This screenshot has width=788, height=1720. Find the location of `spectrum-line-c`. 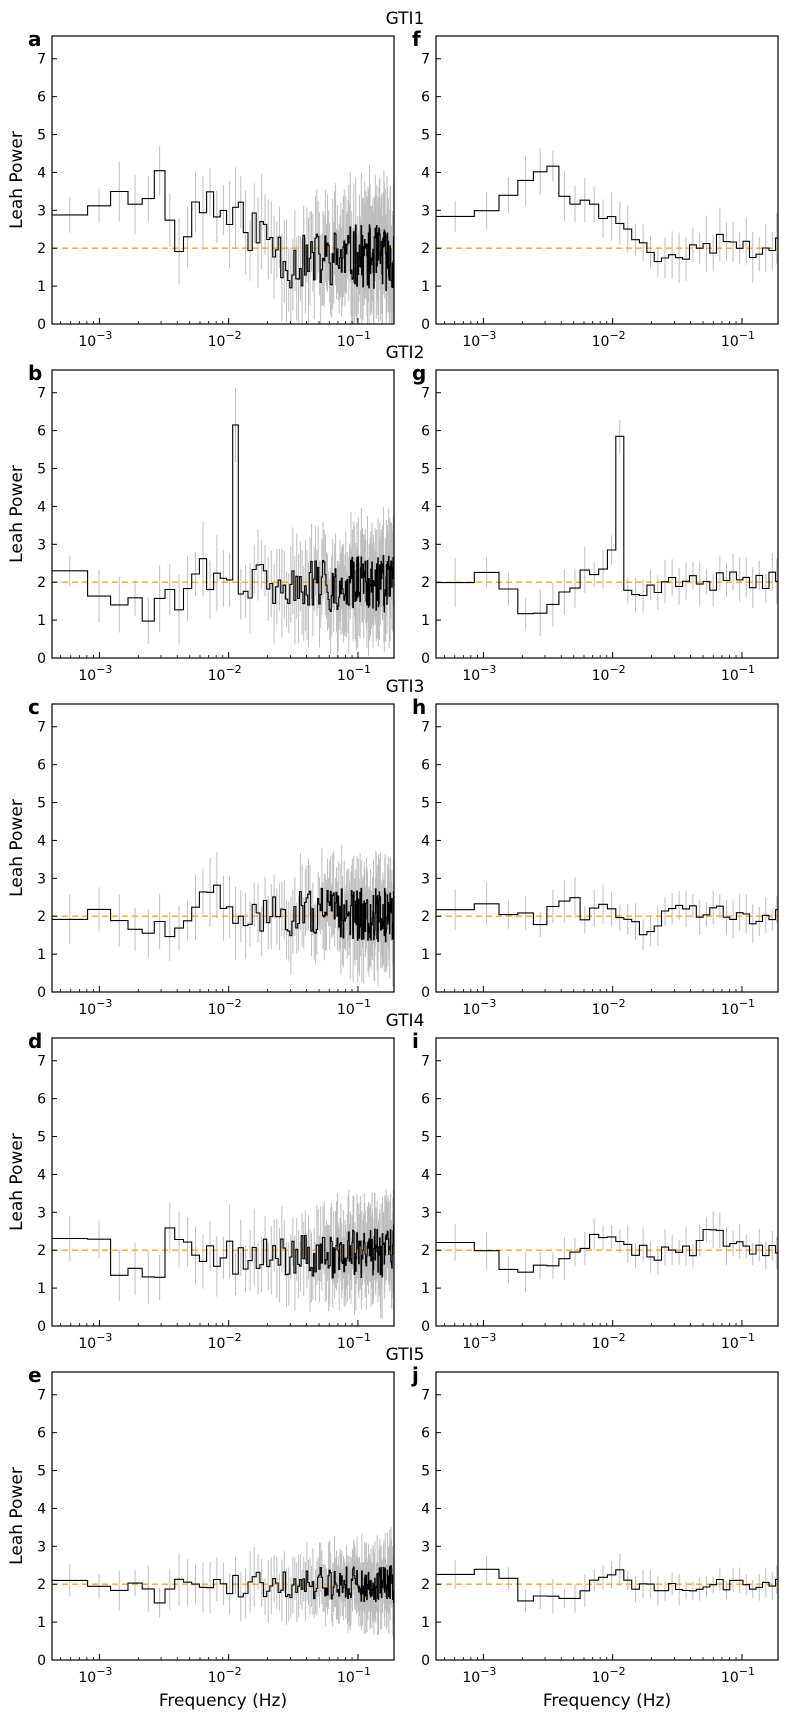

spectrum-line-c is located at coordinates (223, 913).